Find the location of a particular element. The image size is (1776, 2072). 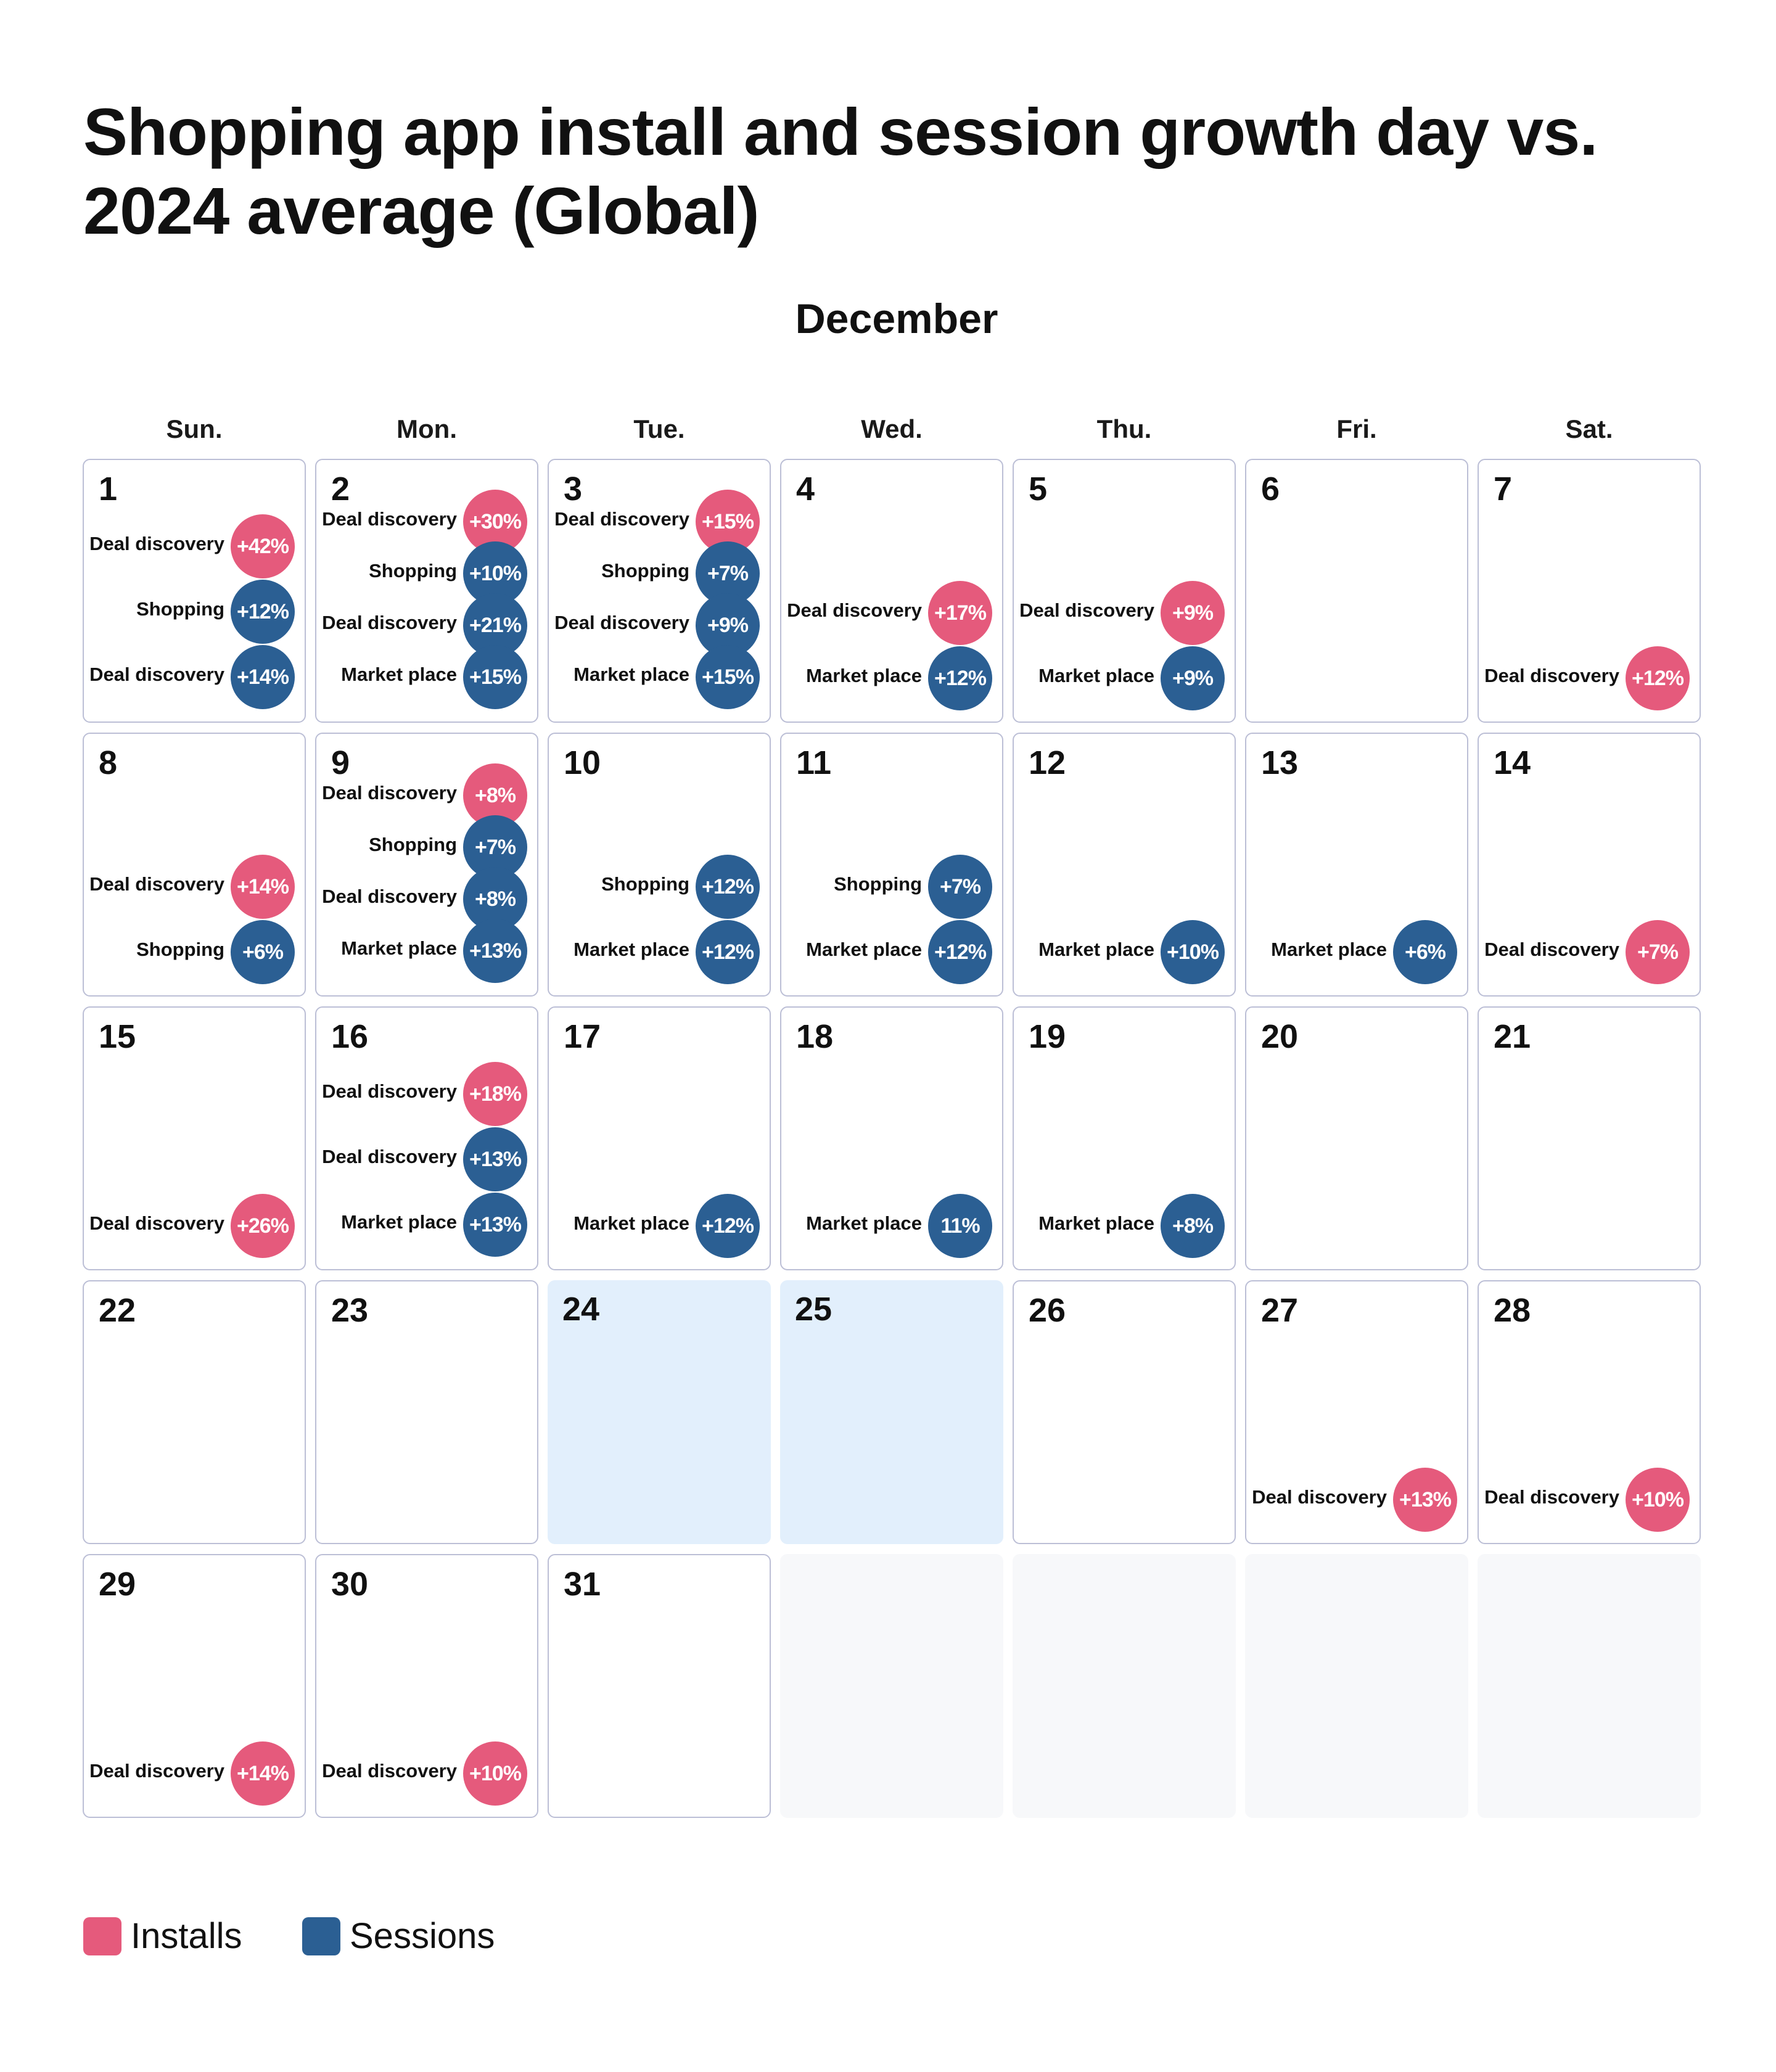

installs-growth-bubble: +12% is located at coordinates (1658, 678).